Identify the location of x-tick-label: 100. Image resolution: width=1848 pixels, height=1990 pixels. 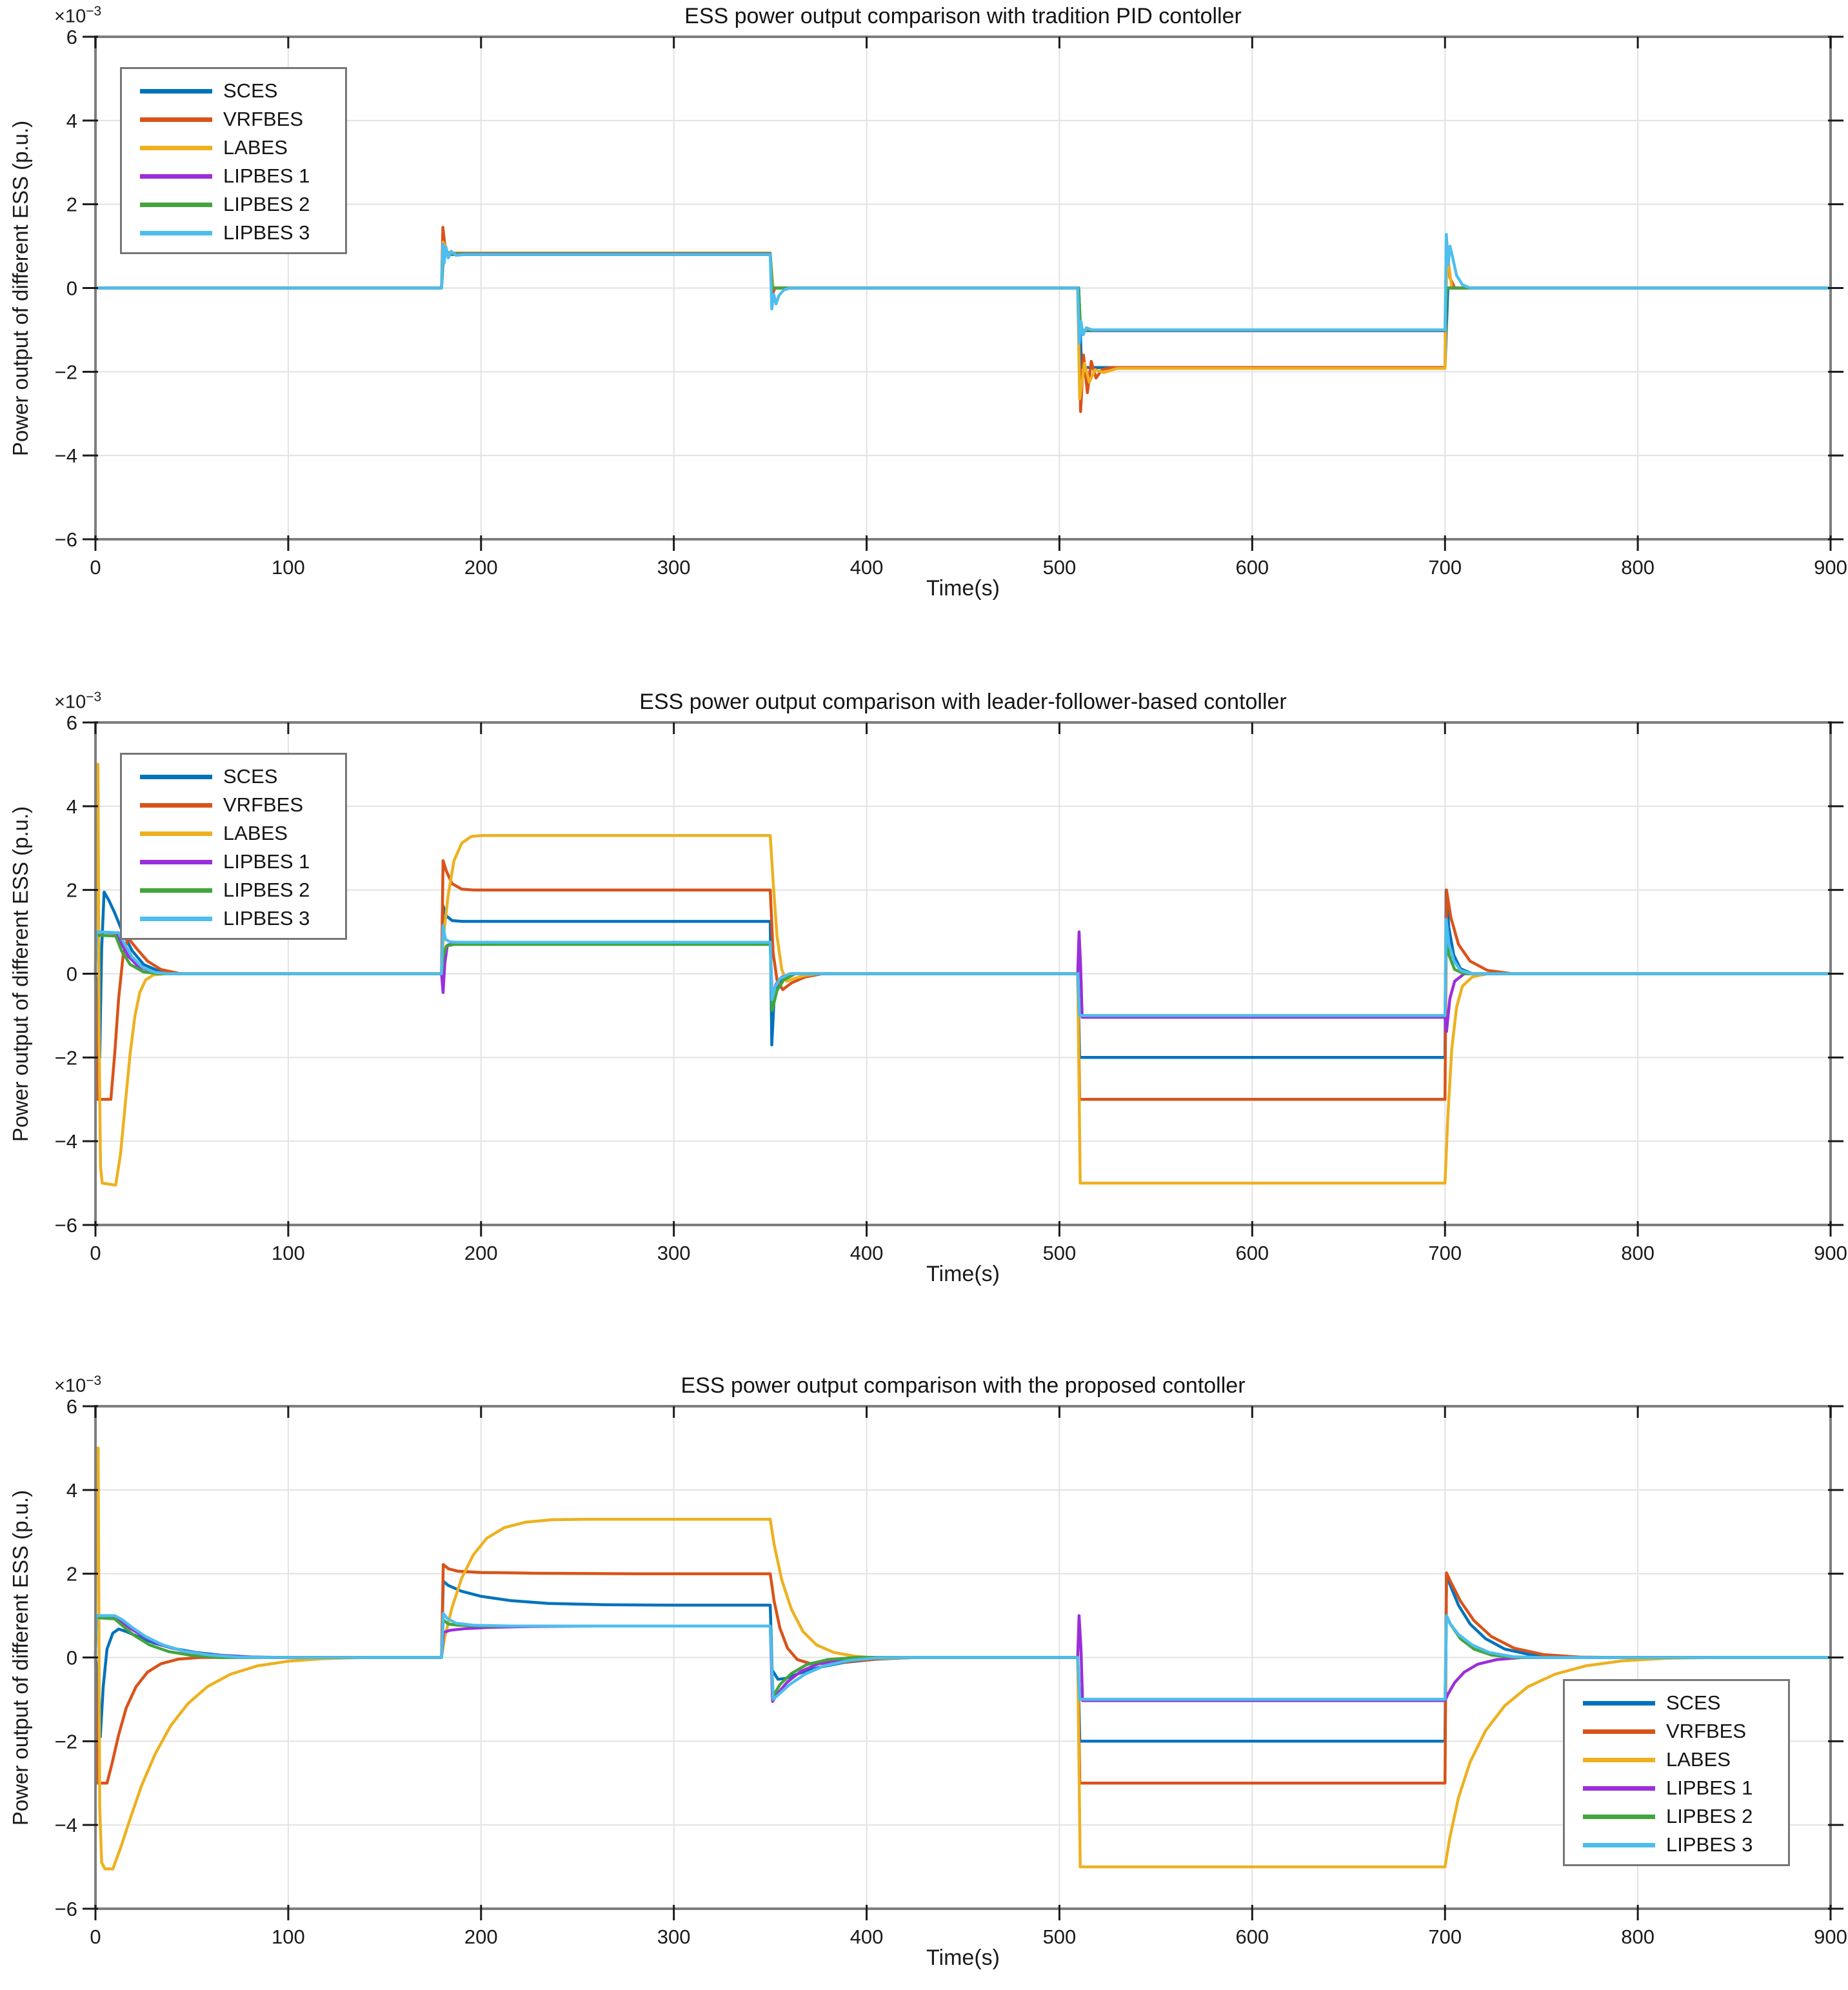
(288, 1253).